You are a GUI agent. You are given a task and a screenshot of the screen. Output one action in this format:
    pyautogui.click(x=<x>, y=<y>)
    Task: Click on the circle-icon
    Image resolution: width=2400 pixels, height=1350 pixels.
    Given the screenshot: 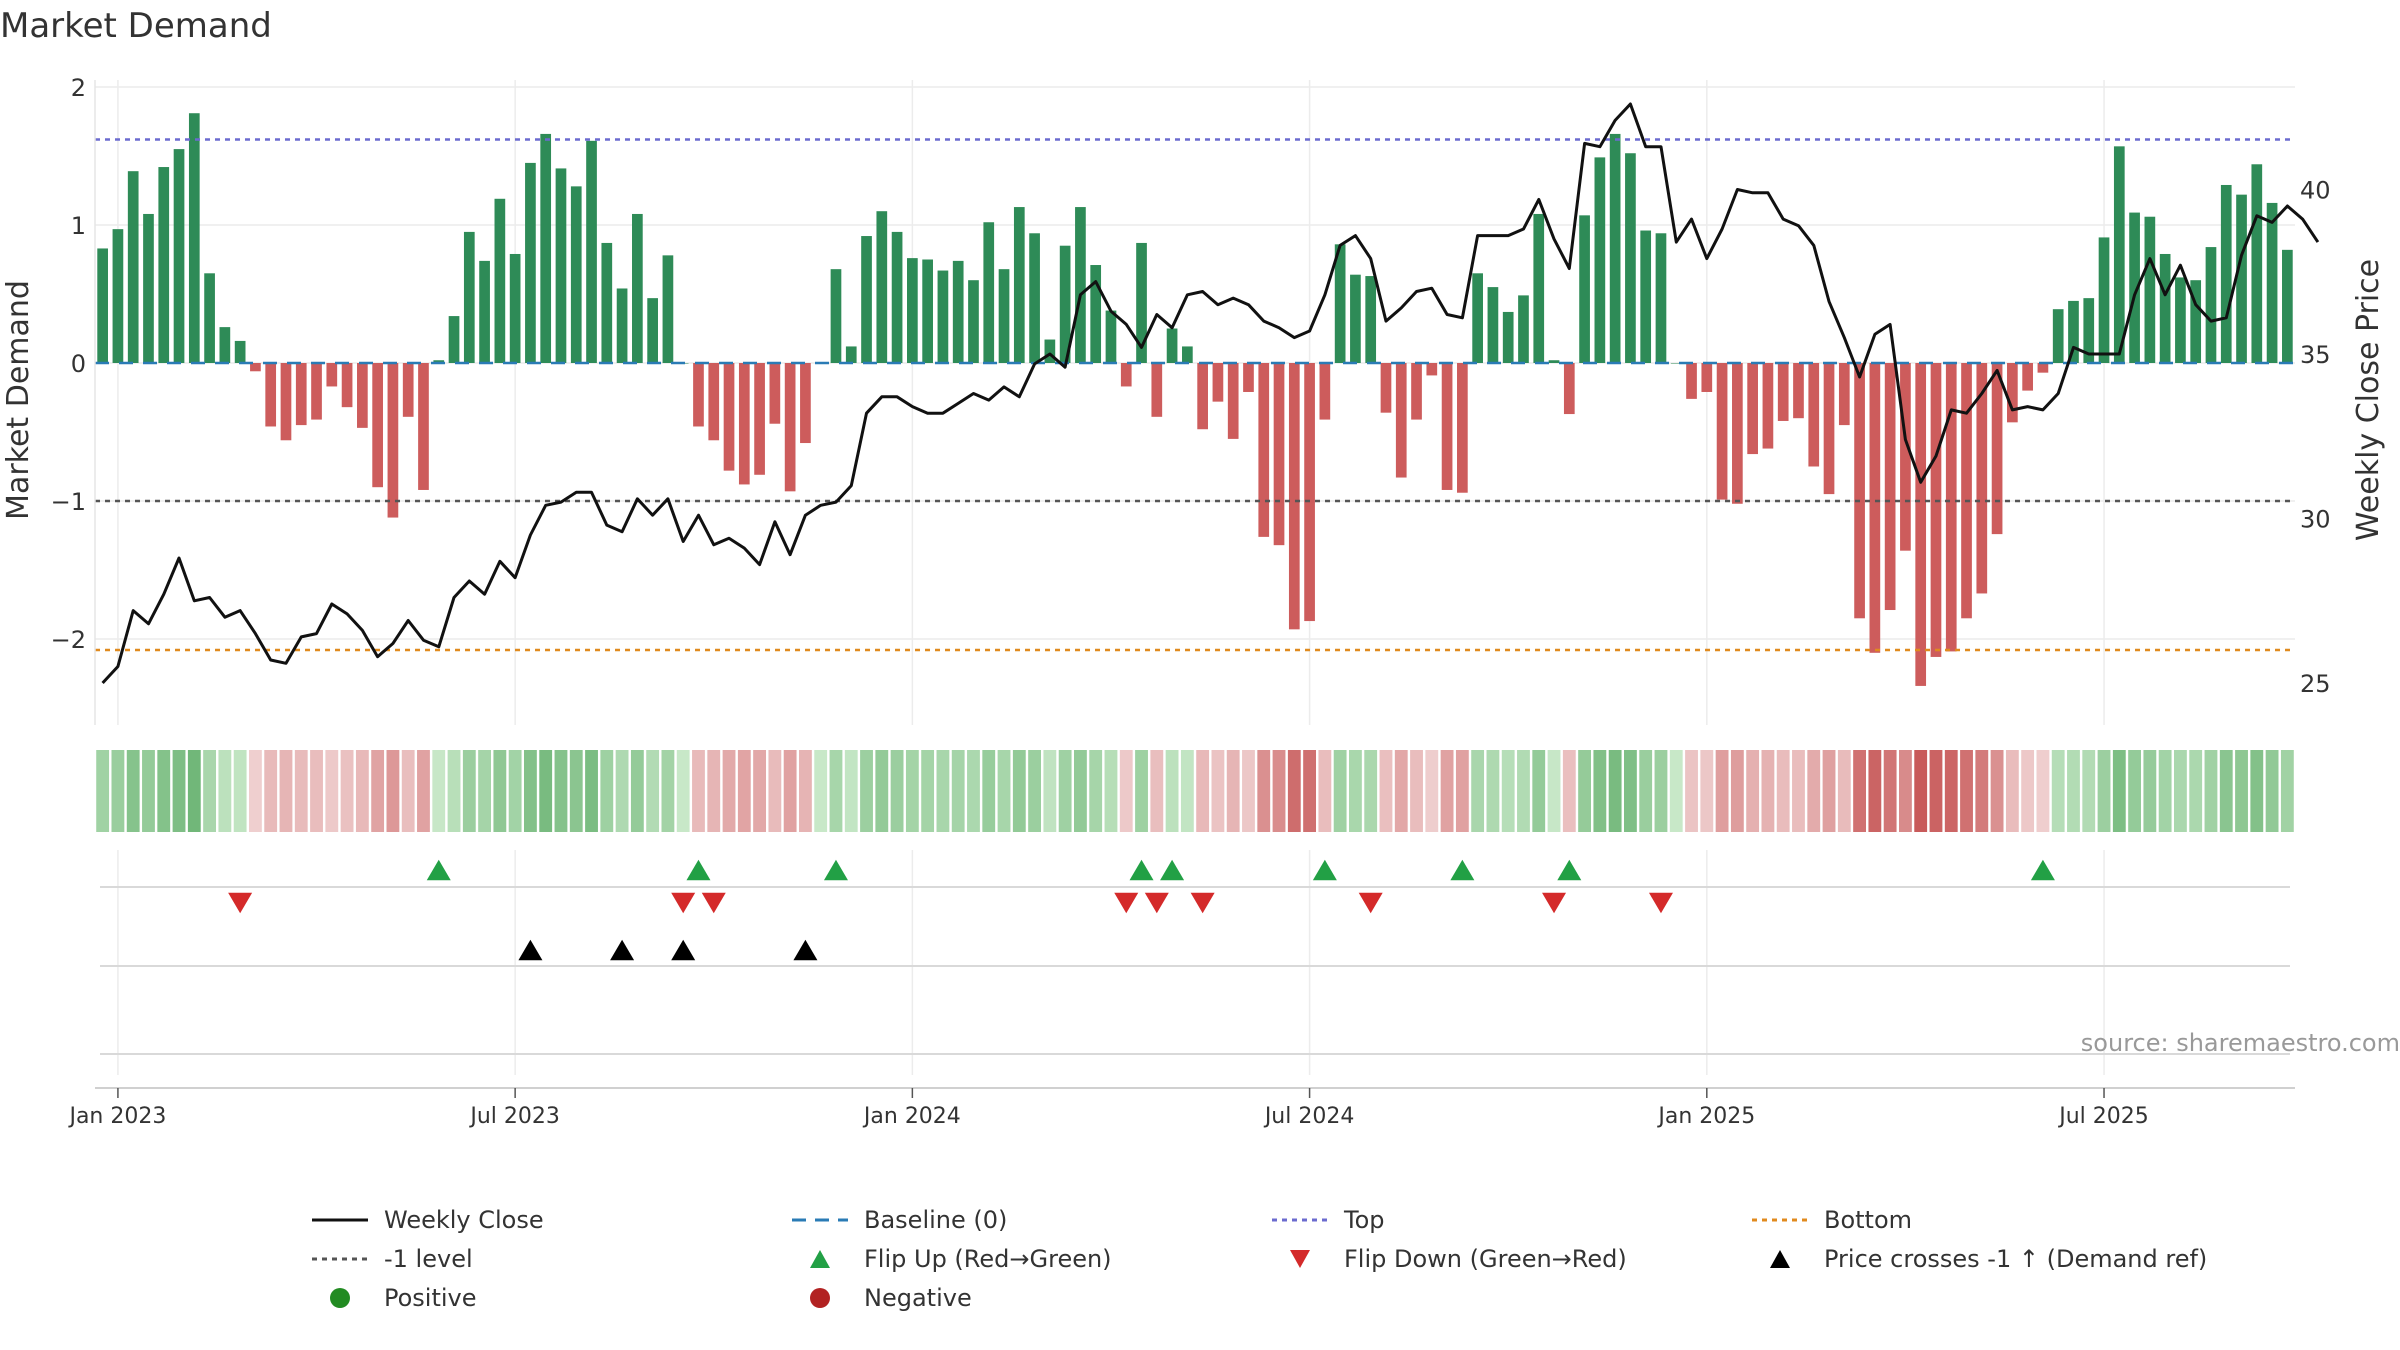 What is the action you would take?
    pyautogui.click(x=820, y=1298)
    